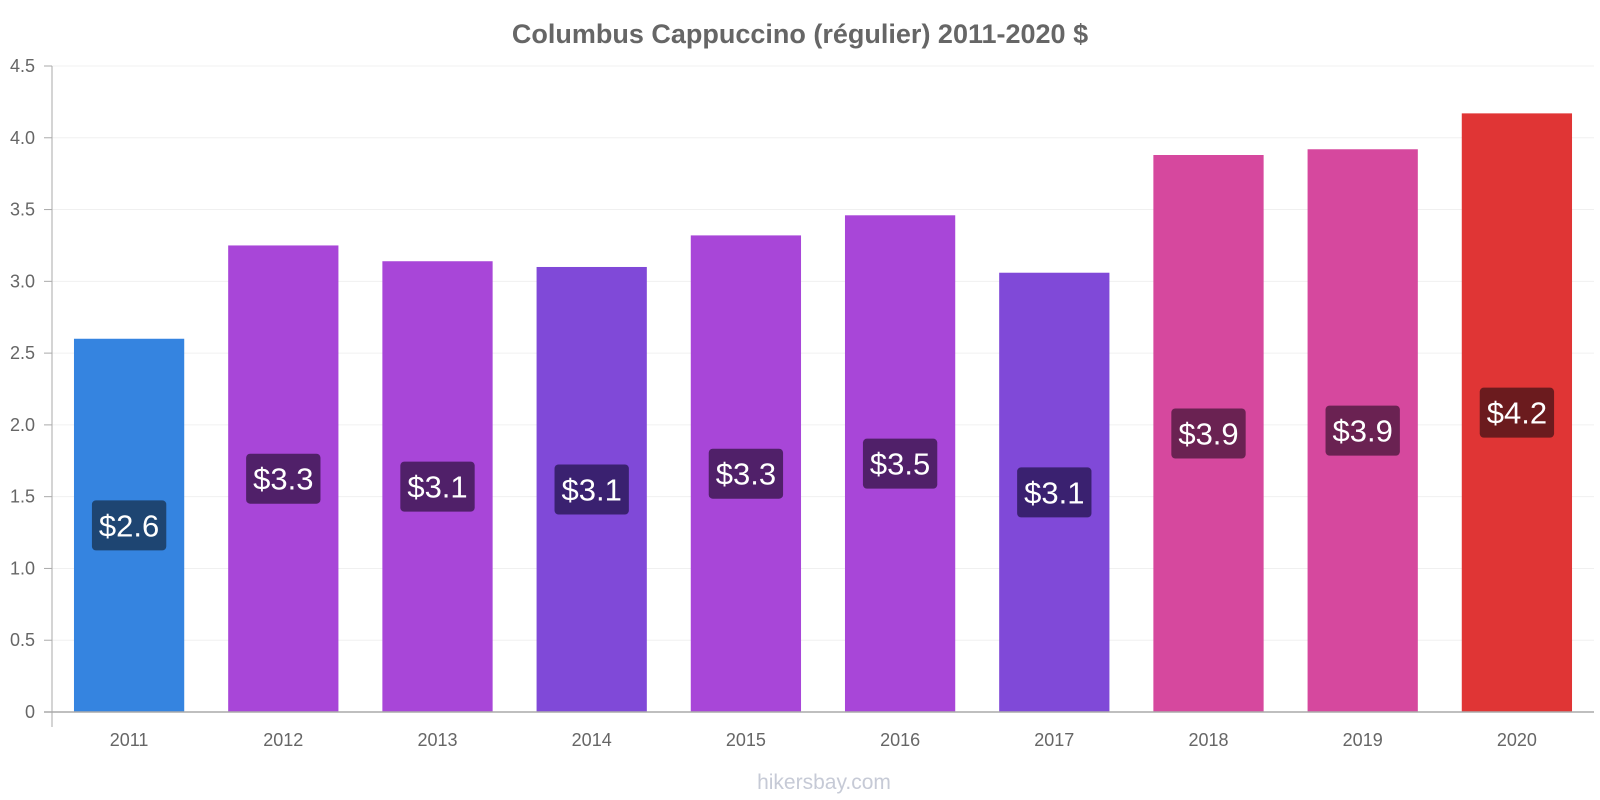  I want to click on data-label: $3.5, so click(900, 463).